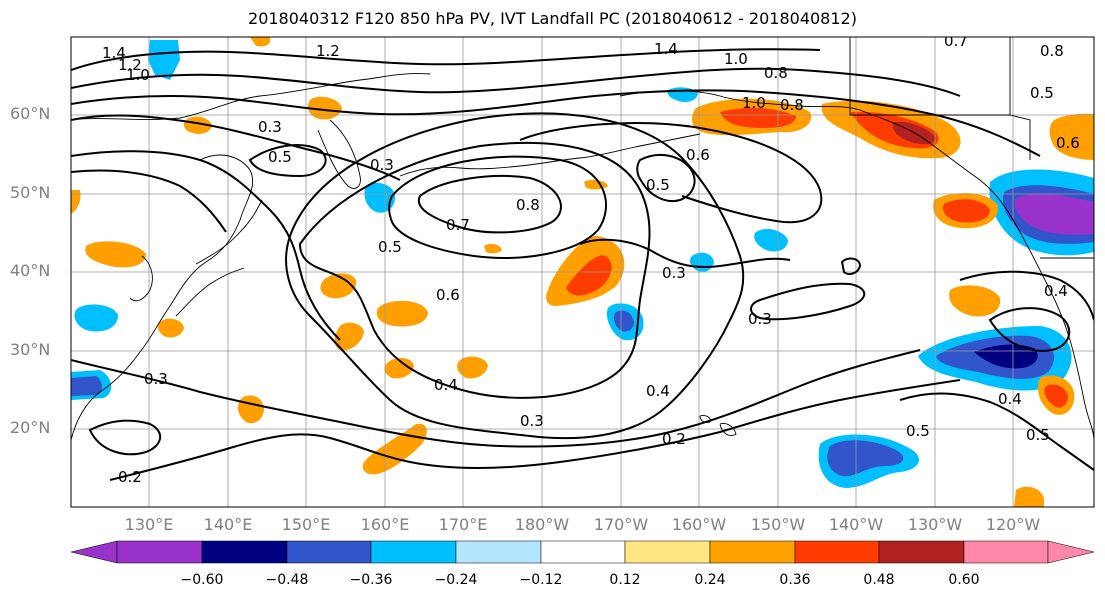  Describe the element at coordinates (30, 113) in the screenshot. I see `lat-label-60n: 60°N` at that location.